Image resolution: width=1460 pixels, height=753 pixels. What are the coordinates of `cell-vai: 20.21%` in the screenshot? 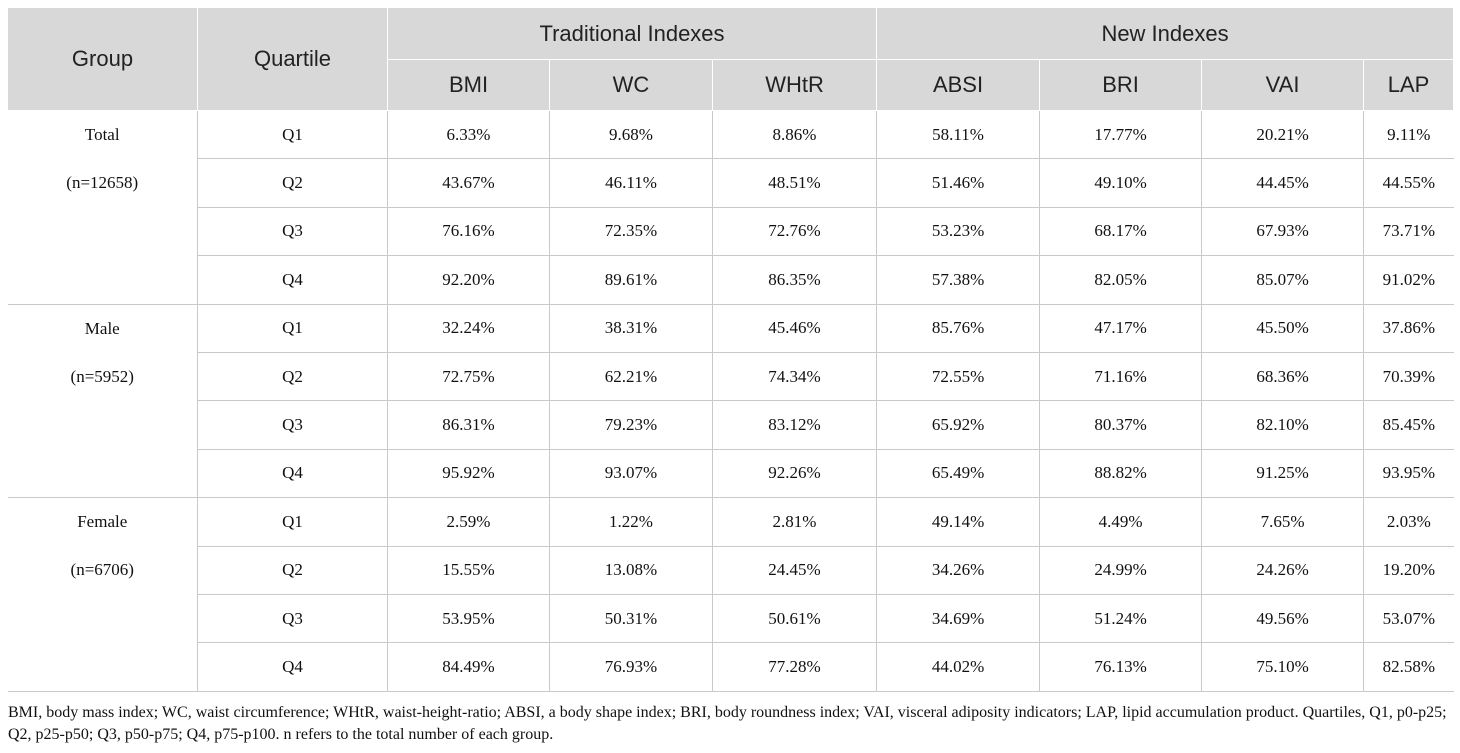 It's located at (1283, 135).